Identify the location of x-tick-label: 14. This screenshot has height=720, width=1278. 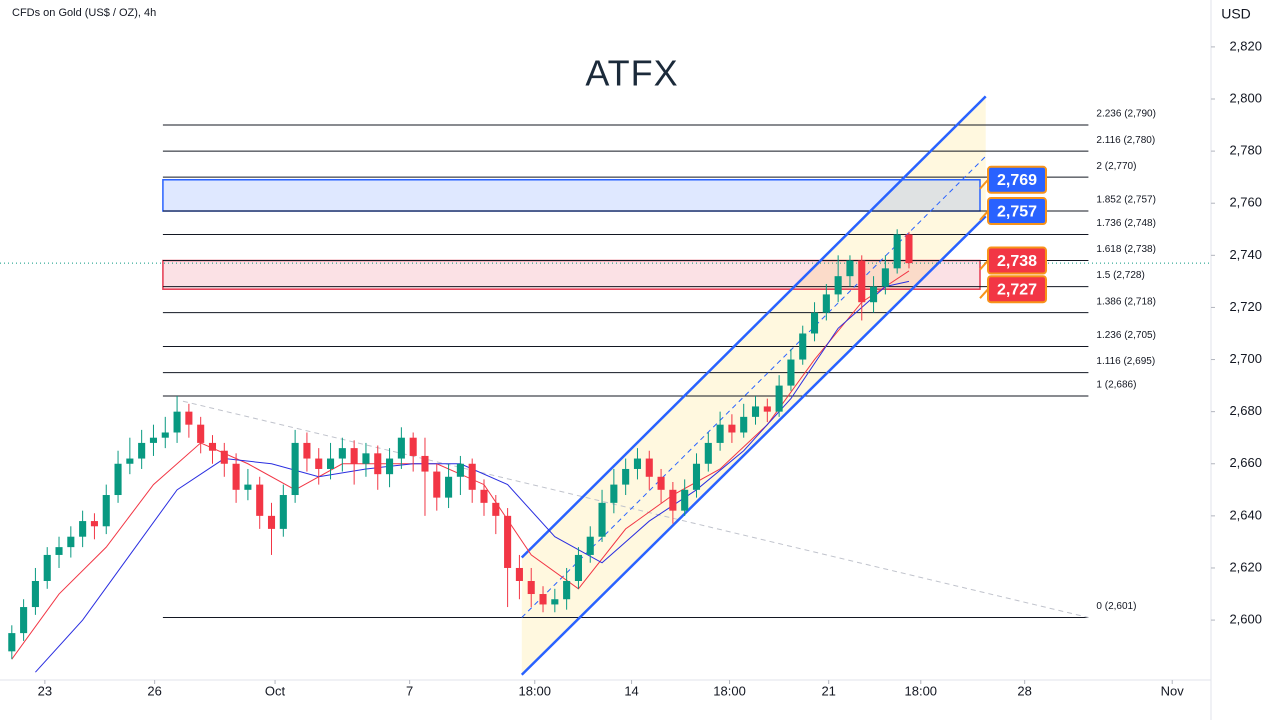
(631, 690).